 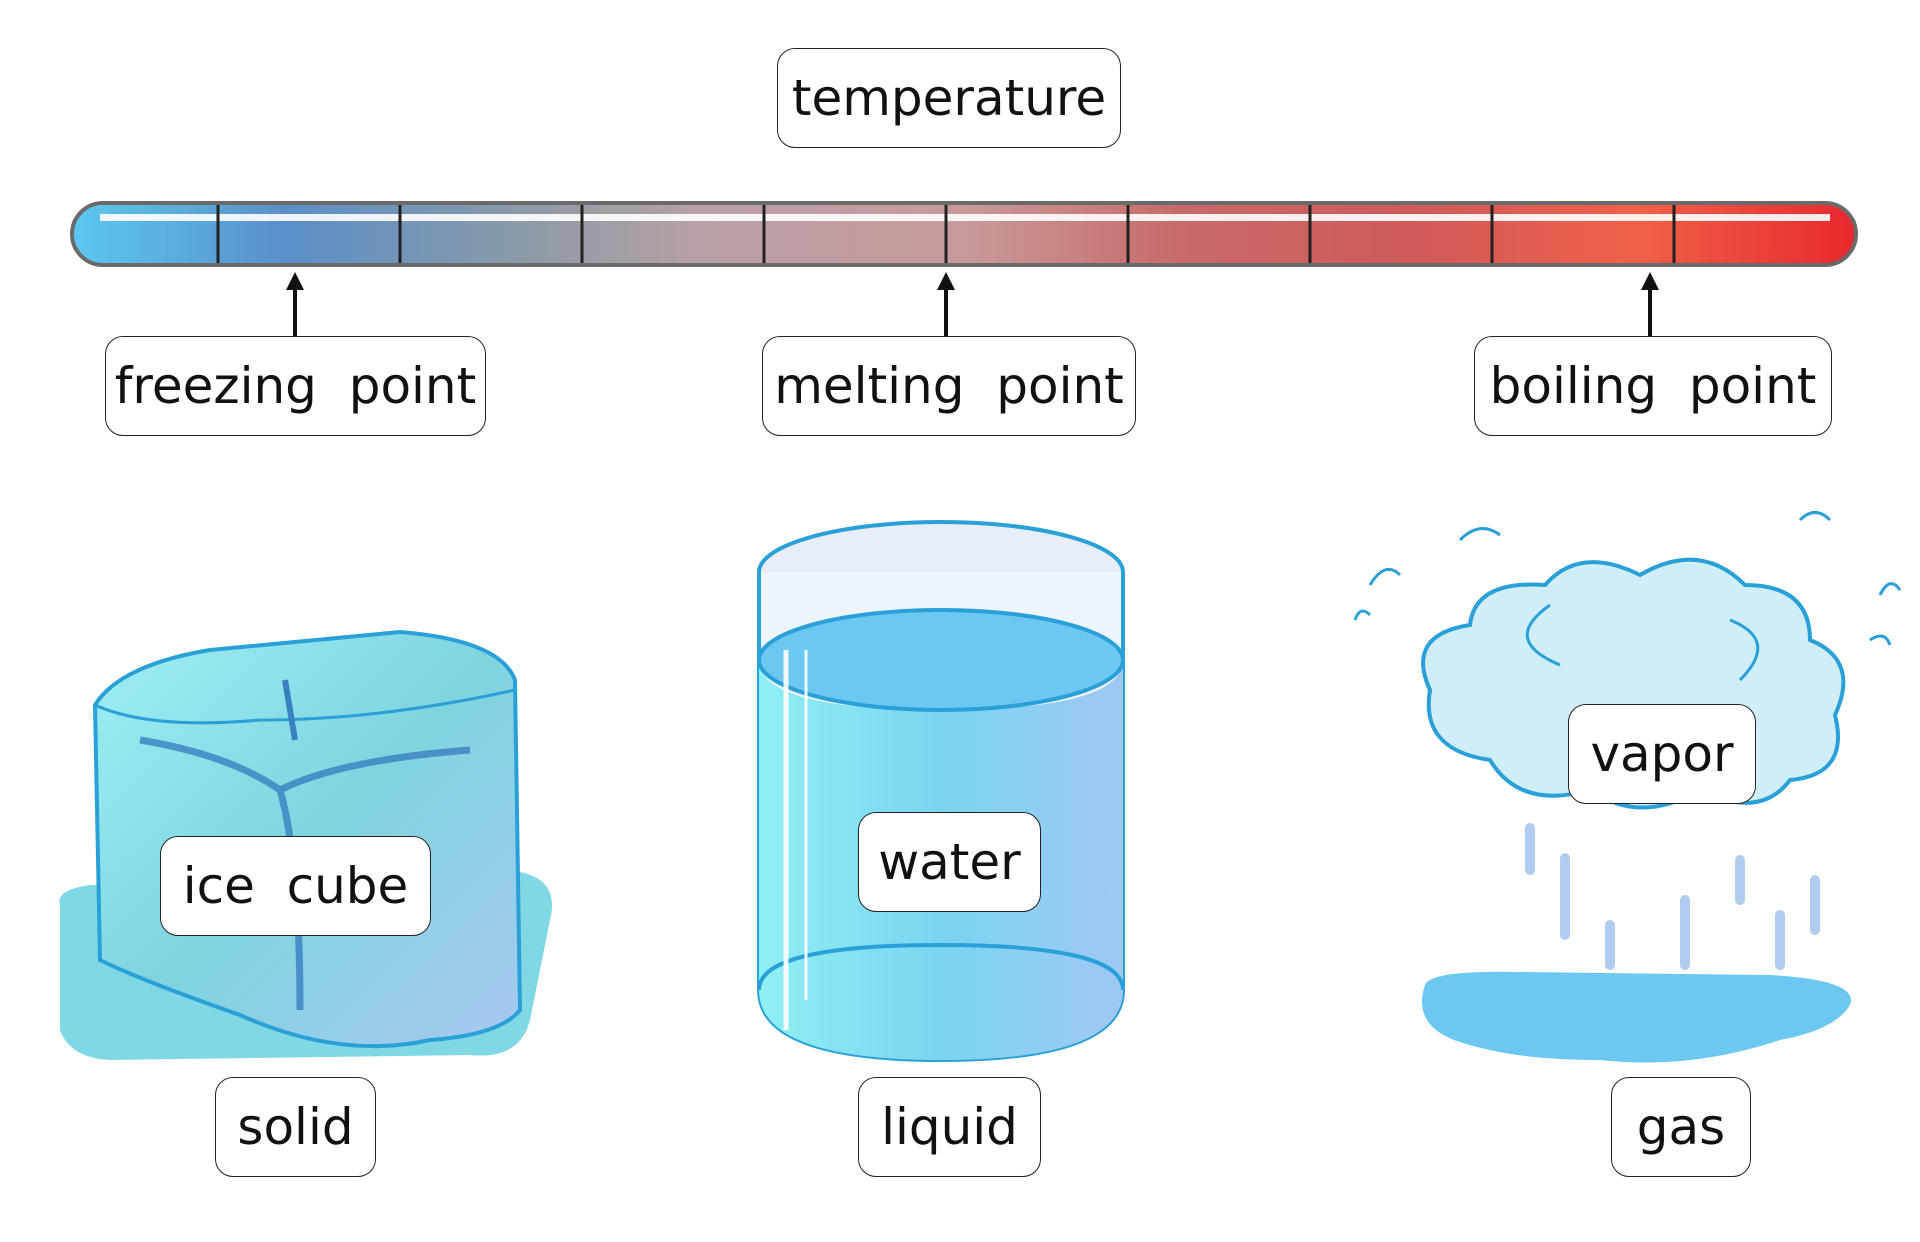 I want to click on gas-label: gas, so click(x=1681, y=1127).